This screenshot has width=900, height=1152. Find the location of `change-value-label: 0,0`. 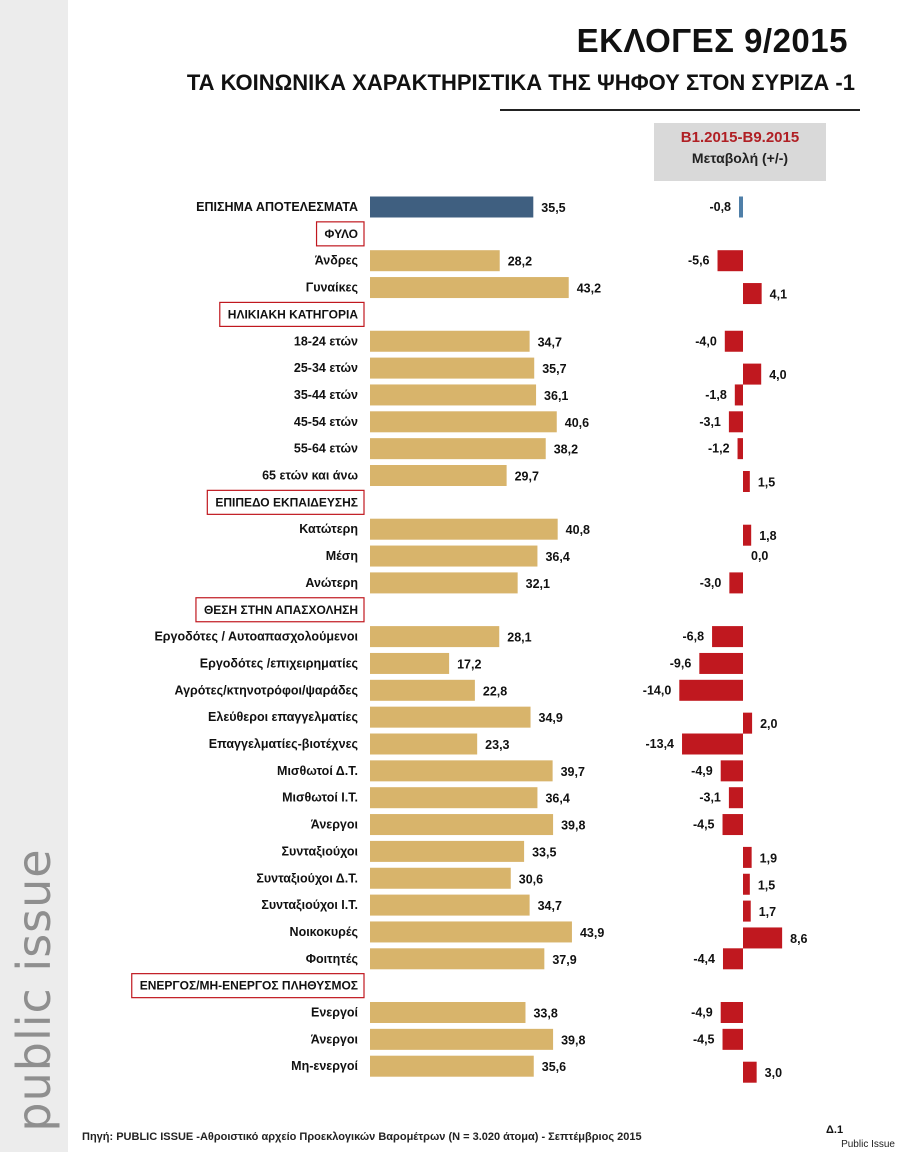

change-value-label: 0,0 is located at coordinates (759, 556).